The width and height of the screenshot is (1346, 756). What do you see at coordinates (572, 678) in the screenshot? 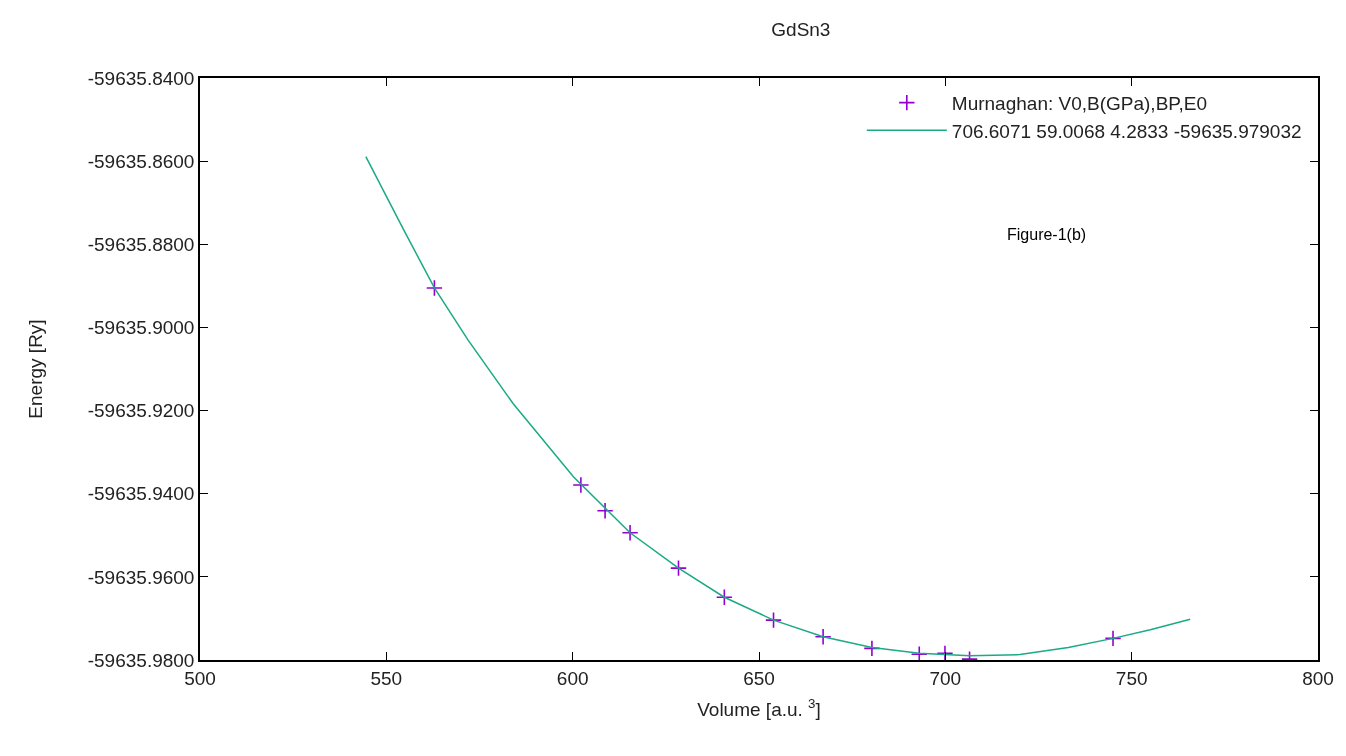
I see `x-tick-label: 600` at bounding box center [572, 678].